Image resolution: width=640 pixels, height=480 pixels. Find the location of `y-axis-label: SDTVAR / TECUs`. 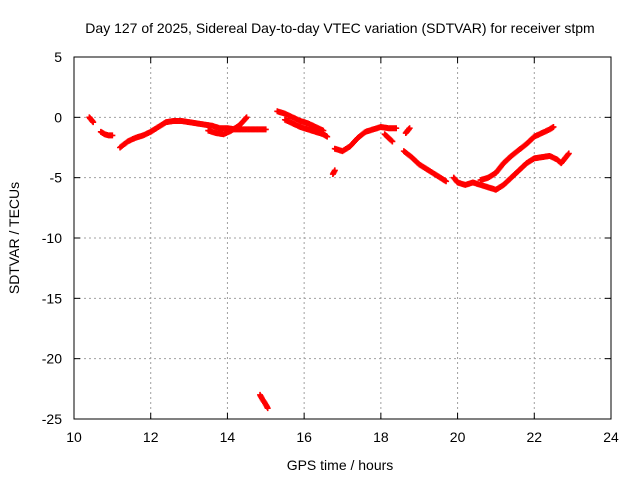

y-axis-label: SDTVAR / TECUs is located at coordinates (14, 238).